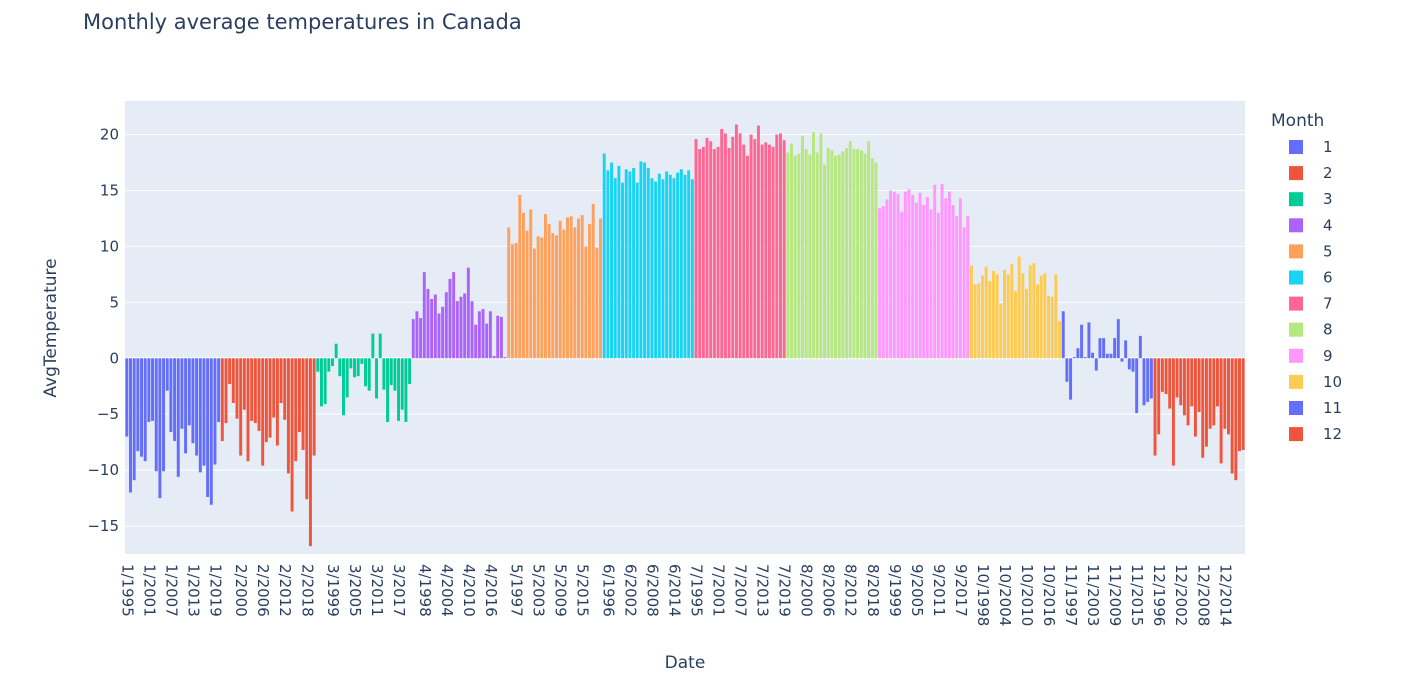 Image resolution: width=1407 pixels, height=691 pixels. I want to click on bar-1-2019, so click(215, 411).